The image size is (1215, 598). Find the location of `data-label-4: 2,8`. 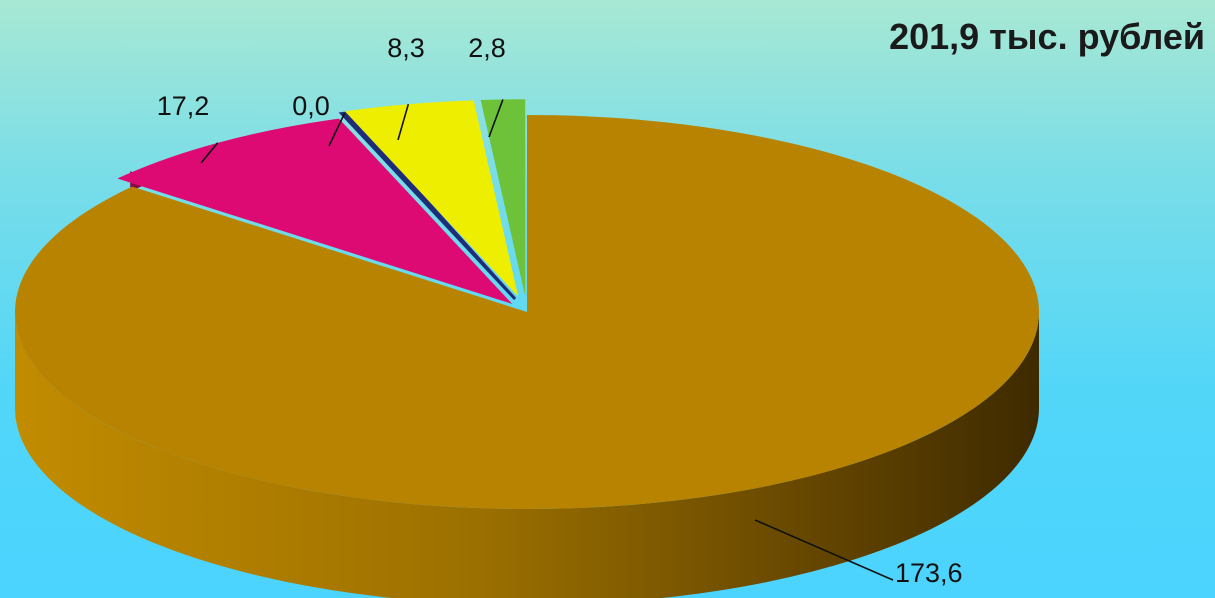

data-label-4: 2,8 is located at coordinates (487, 48).